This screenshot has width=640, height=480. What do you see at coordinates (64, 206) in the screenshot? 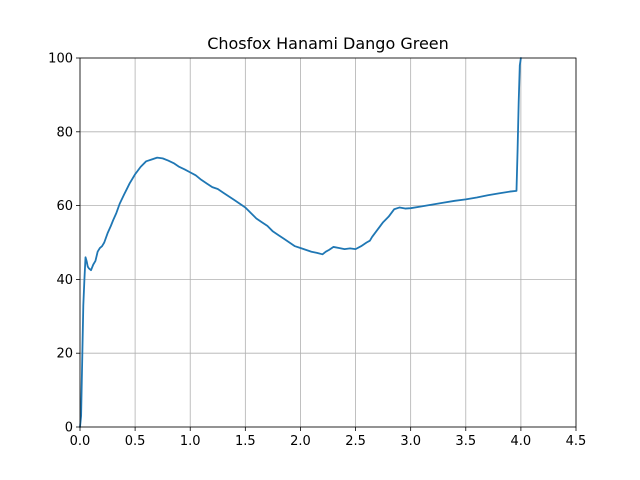
I see `y-tick-label: 60` at bounding box center [64, 206].